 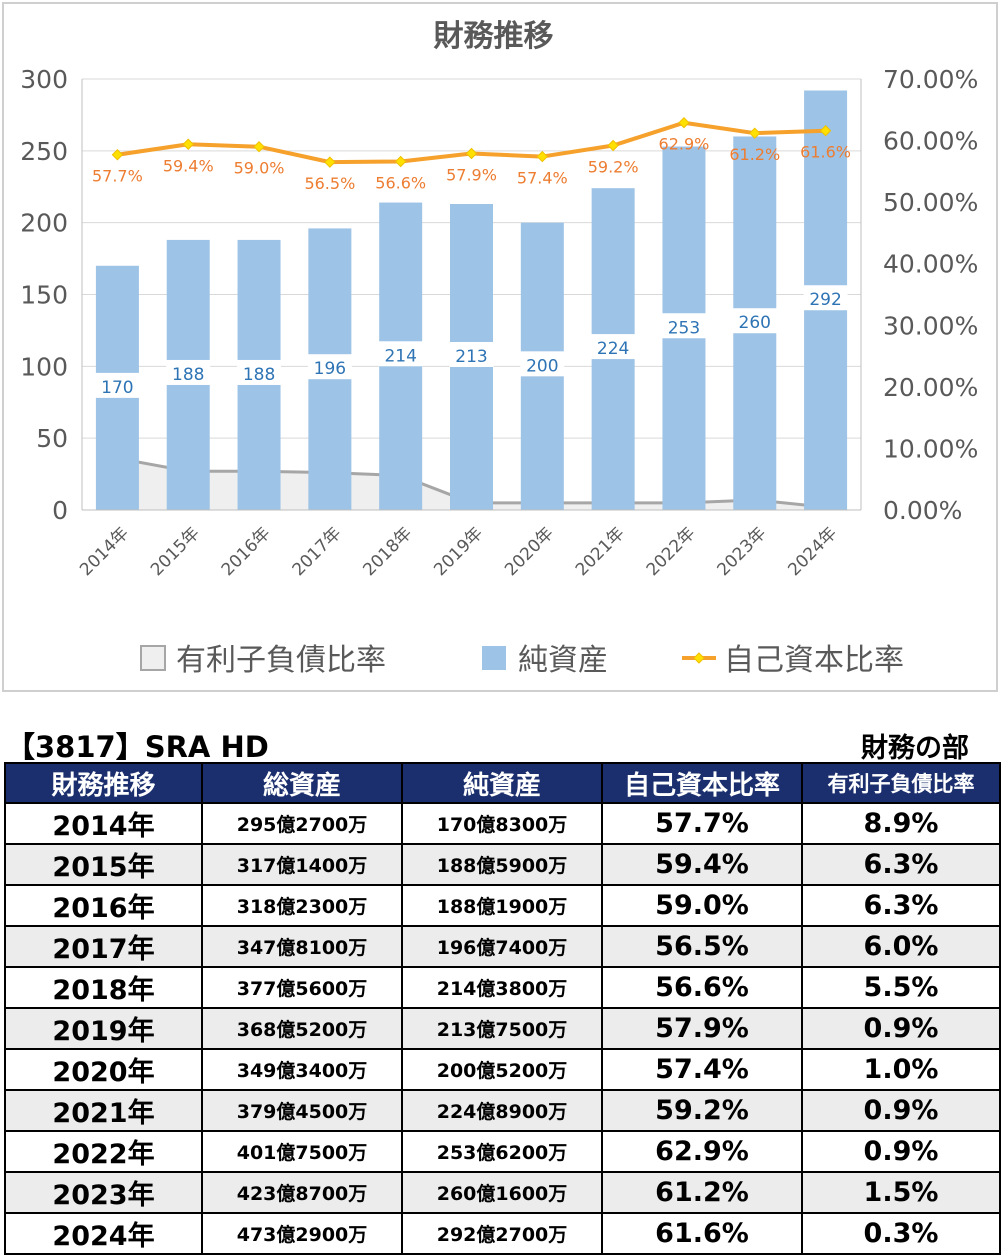 What do you see at coordinates (502, 1192) in the screenshot?
I see `table-row: 2023年 423億8700万 260億1600万 61.2% 1.5%` at bounding box center [502, 1192].